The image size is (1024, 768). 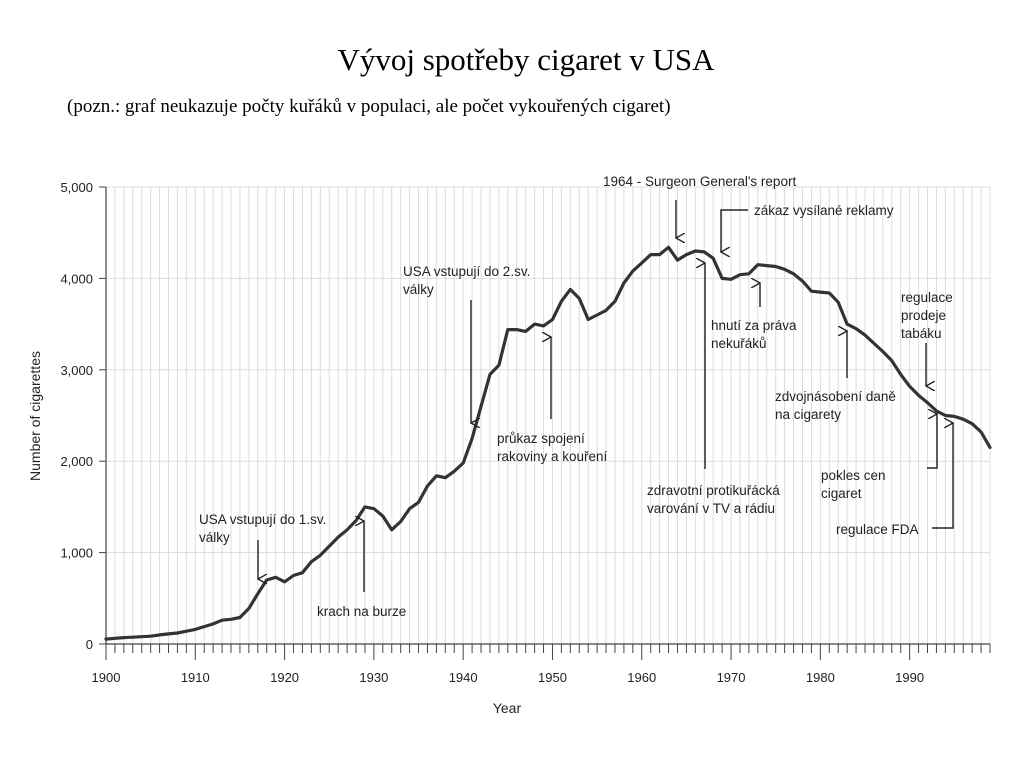 What do you see at coordinates (711, 508) in the screenshot?
I see `annotation-text: varování v TV a rádiu` at bounding box center [711, 508].